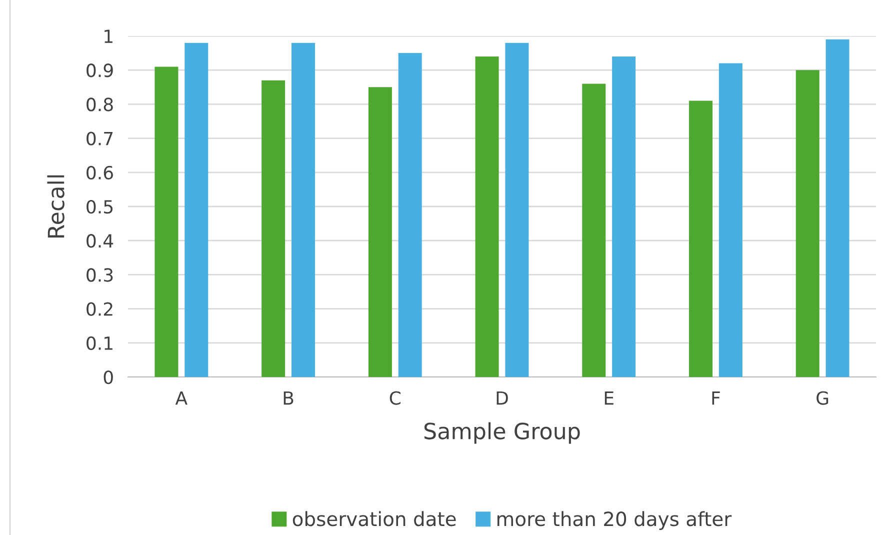  Describe the element at coordinates (99, 173) in the screenshot. I see `y-tick-label: 0.6` at that location.